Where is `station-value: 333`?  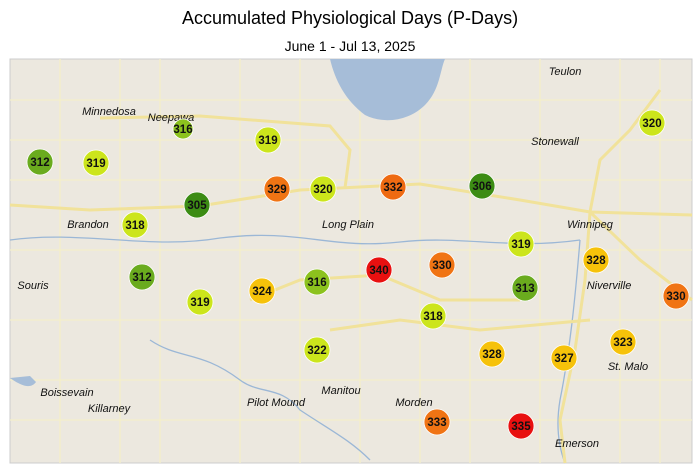
station-value: 333 is located at coordinates (436, 423).